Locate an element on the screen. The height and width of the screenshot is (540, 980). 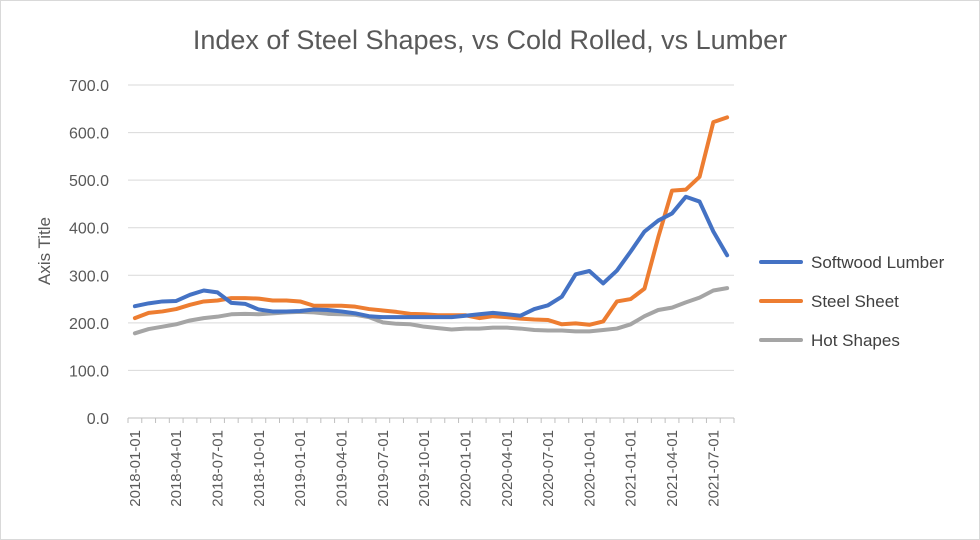
legend: Softwood Lumber Steel Sheet Hot Shapes is located at coordinates (852, 301).